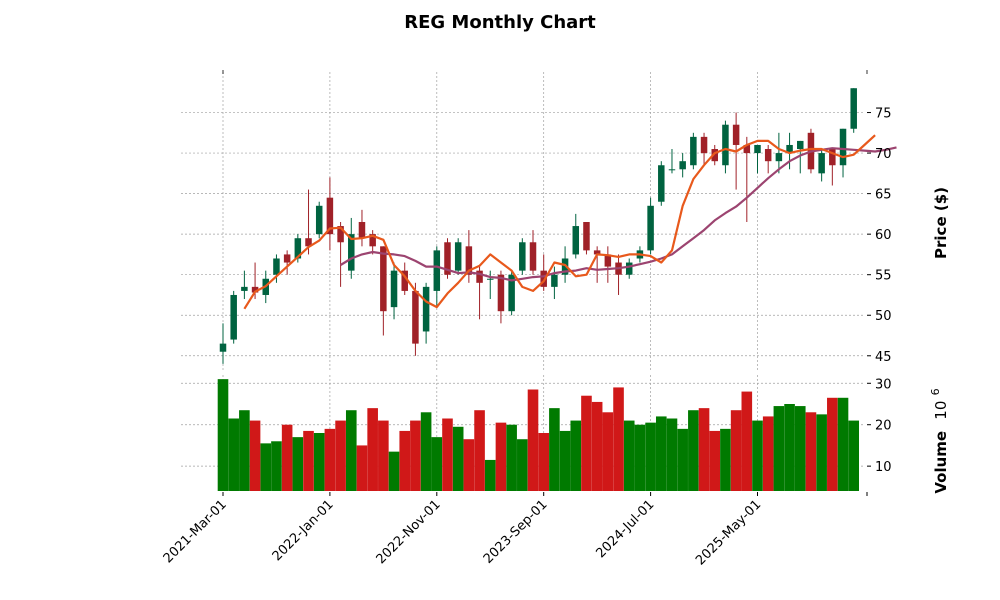  Describe the element at coordinates (883, 357) in the screenshot. I see `price-tick-label: 45` at that location.